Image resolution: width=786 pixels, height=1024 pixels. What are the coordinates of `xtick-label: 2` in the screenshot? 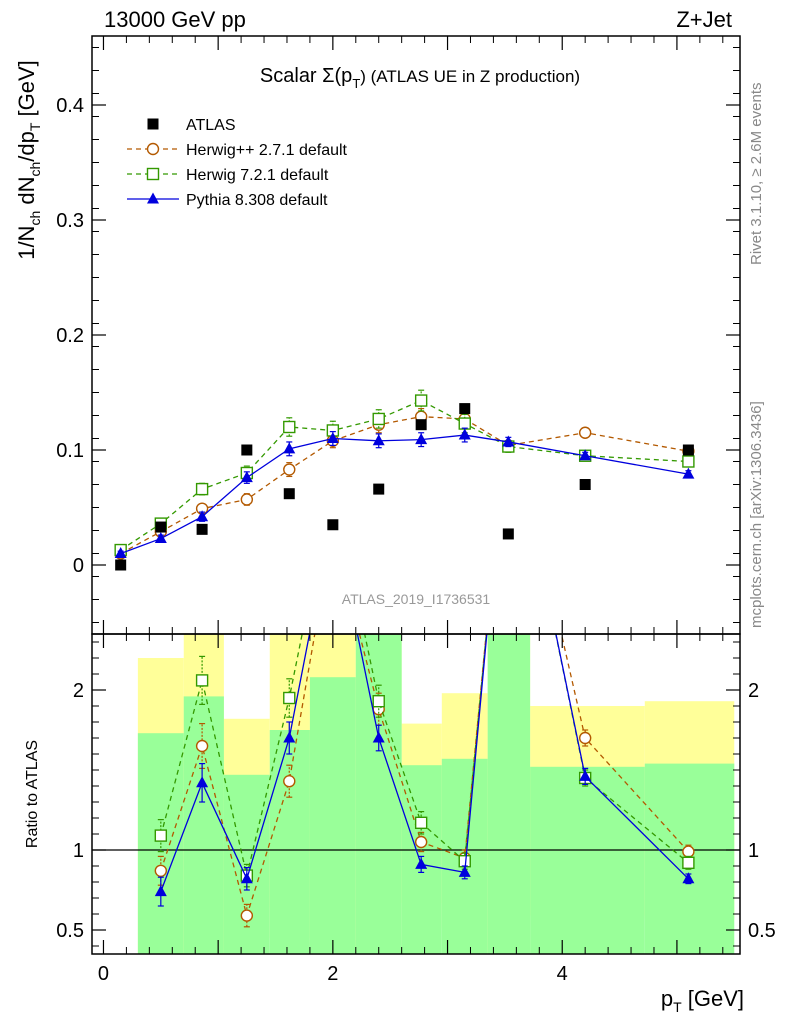 It's located at (332, 974).